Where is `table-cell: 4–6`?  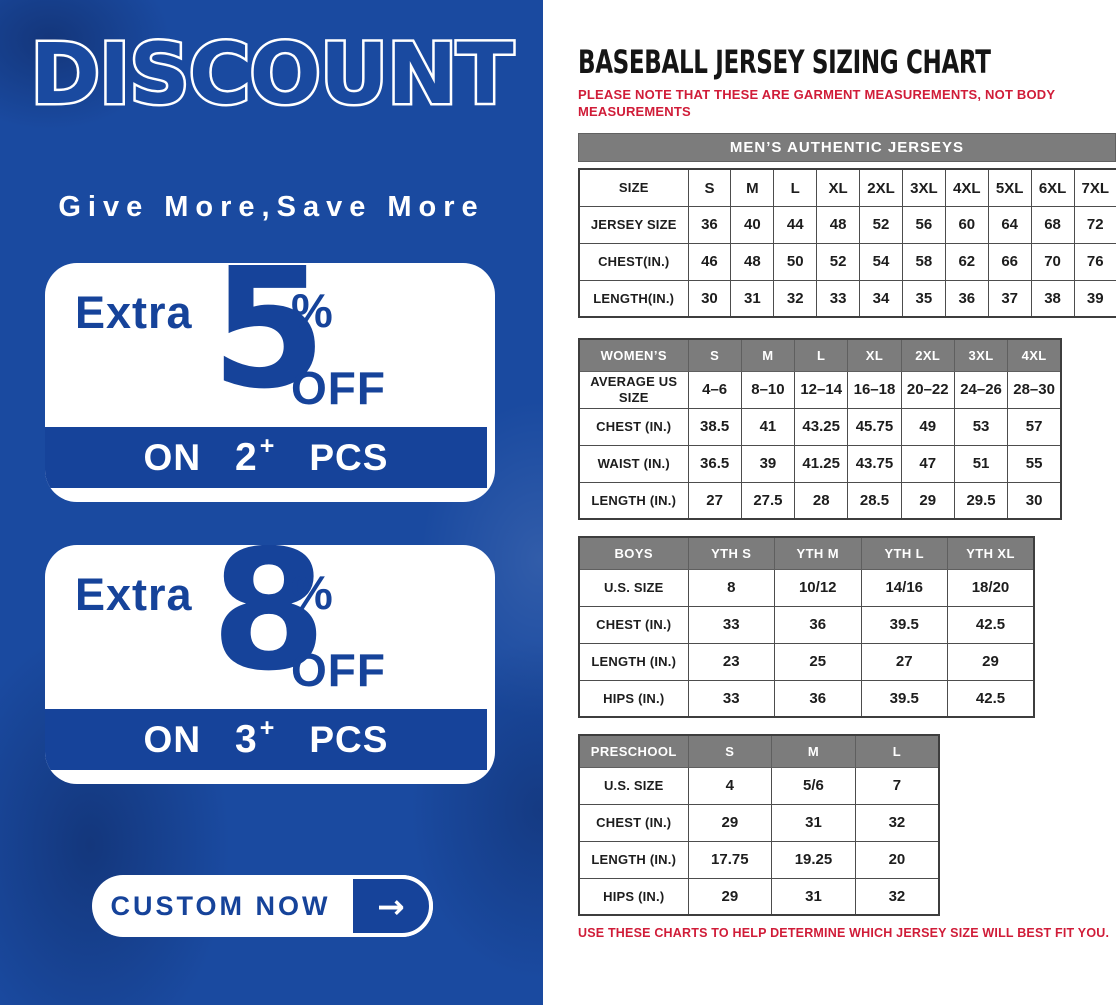 table-cell: 4–6 is located at coordinates (714, 389).